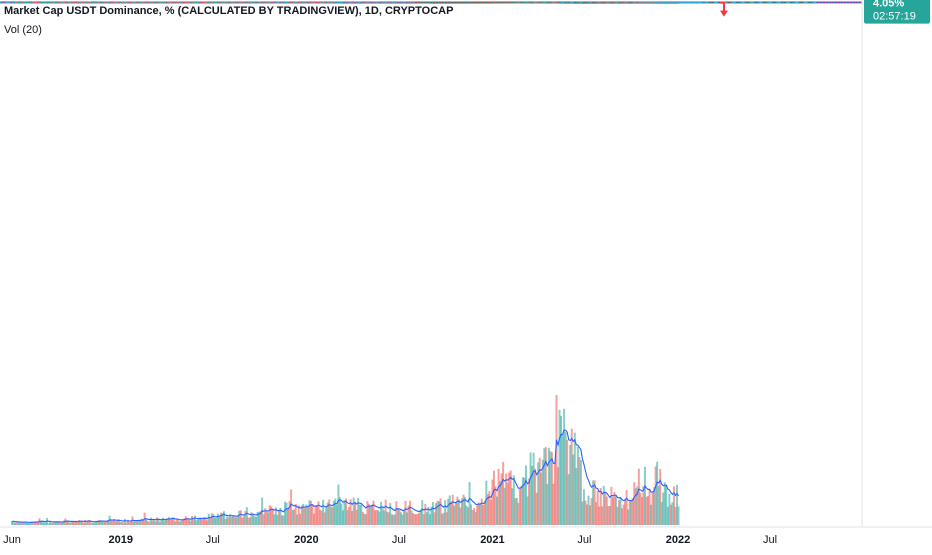  I want to click on down-arrow-head-icon, so click(724, 14).